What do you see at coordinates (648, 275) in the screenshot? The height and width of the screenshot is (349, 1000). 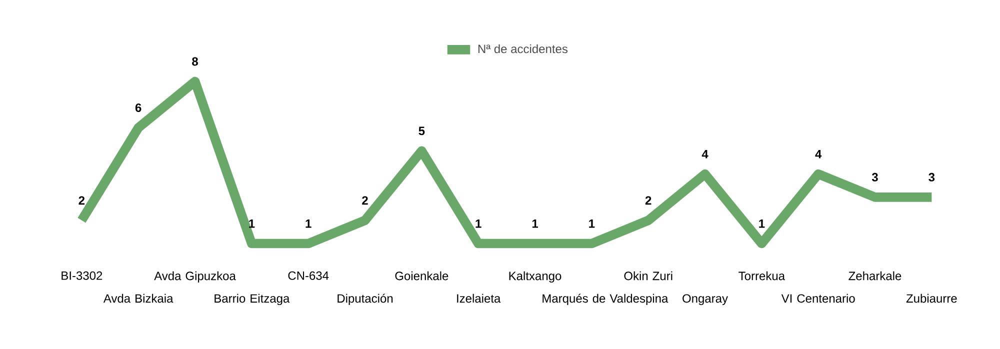 I see `x-tick-label: Okin Zuri` at bounding box center [648, 275].